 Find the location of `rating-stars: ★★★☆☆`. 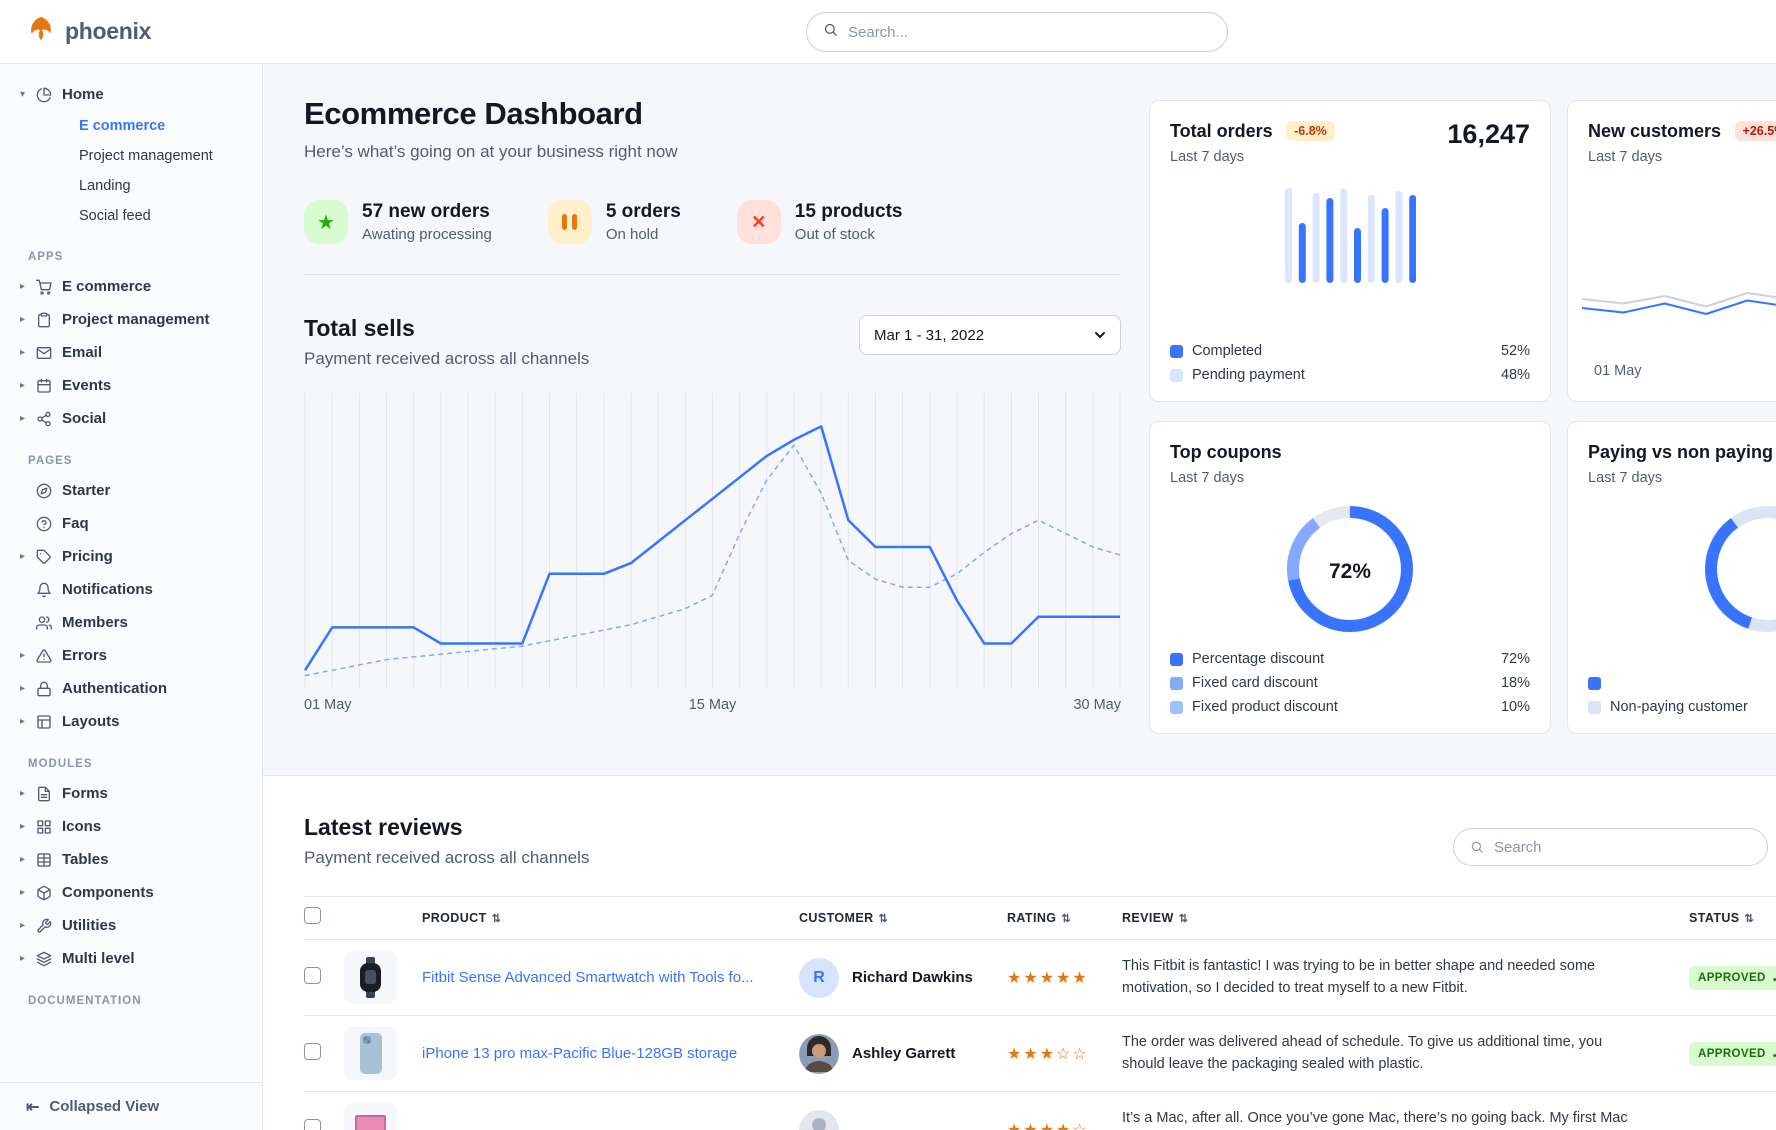

rating-stars: ★★★☆☆ is located at coordinates (1064, 1054).